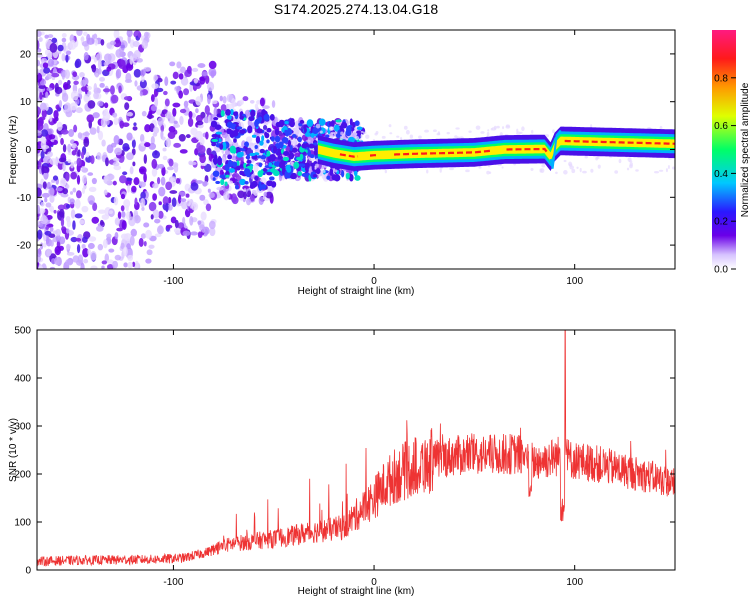 Image resolution: width=750 pixels, height=605 pixels. Describe the element at coordinates (22, 523) in the screenshot. I see `snr-ytick-label: 100` at that location.